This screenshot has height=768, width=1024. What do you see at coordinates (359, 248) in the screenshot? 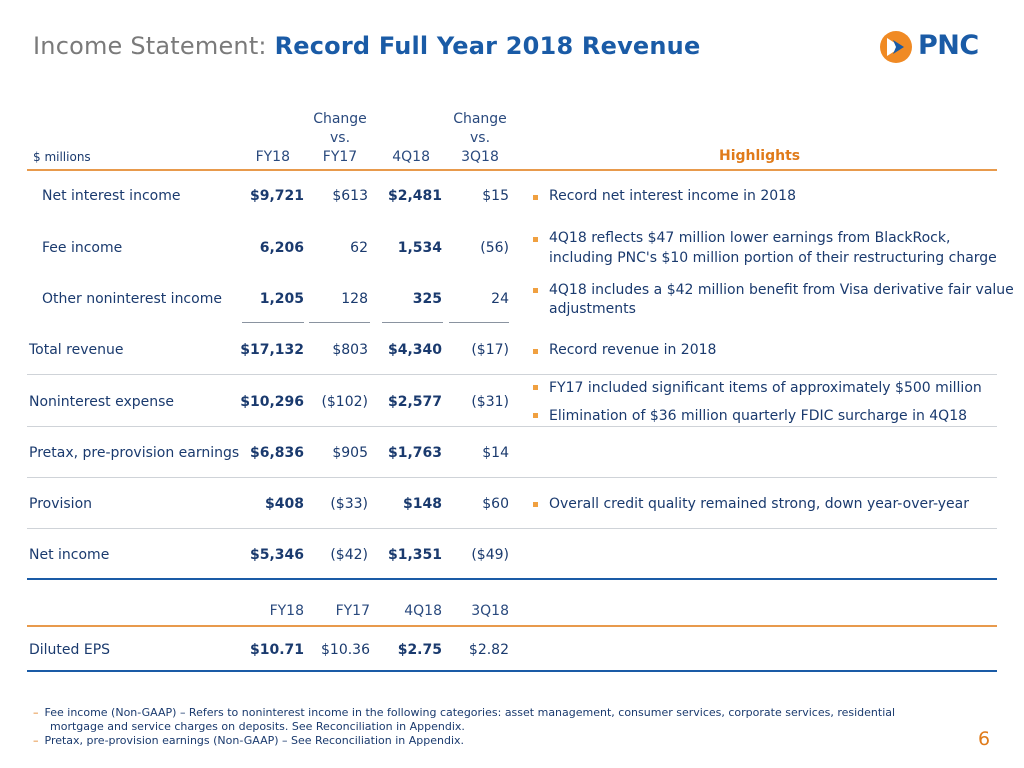
I see `table-cell: 62` at bounding box center [359, 248].